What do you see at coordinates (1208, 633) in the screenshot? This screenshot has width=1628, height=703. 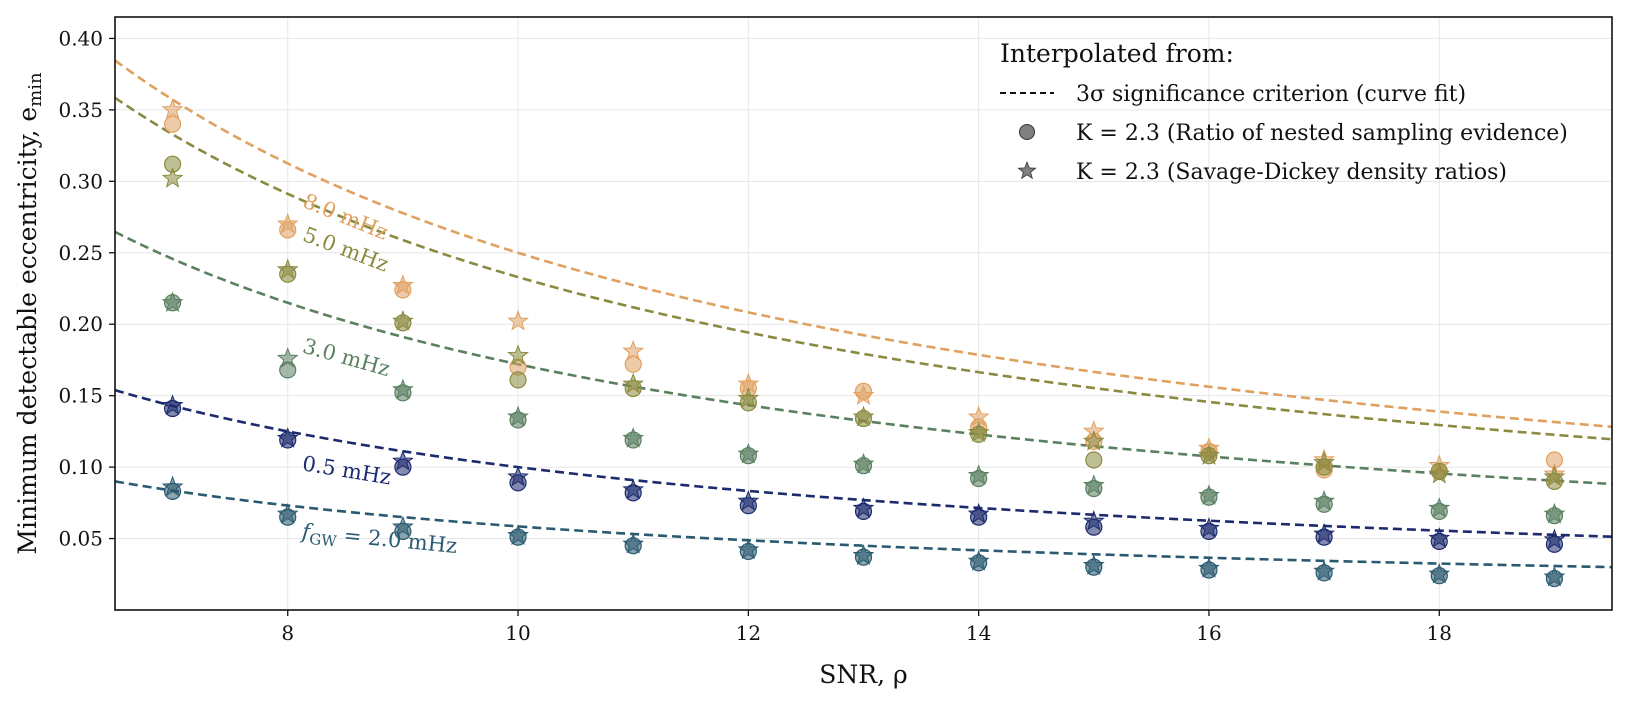 I see `x-tick-label: 16` at bounding box center [1208, 633].